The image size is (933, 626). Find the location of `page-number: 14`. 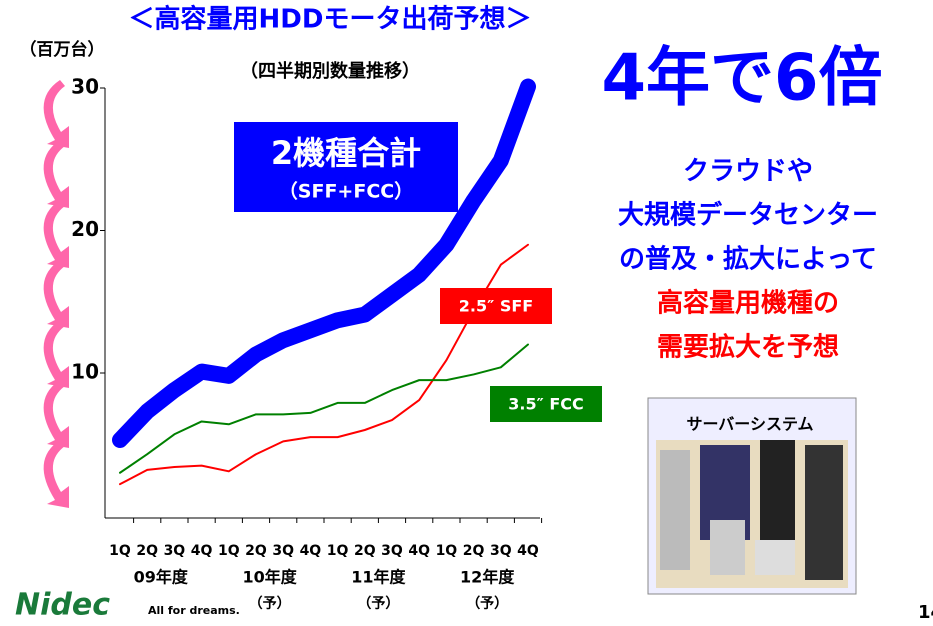

page-number: 14 is located at coordinates (925, 612).